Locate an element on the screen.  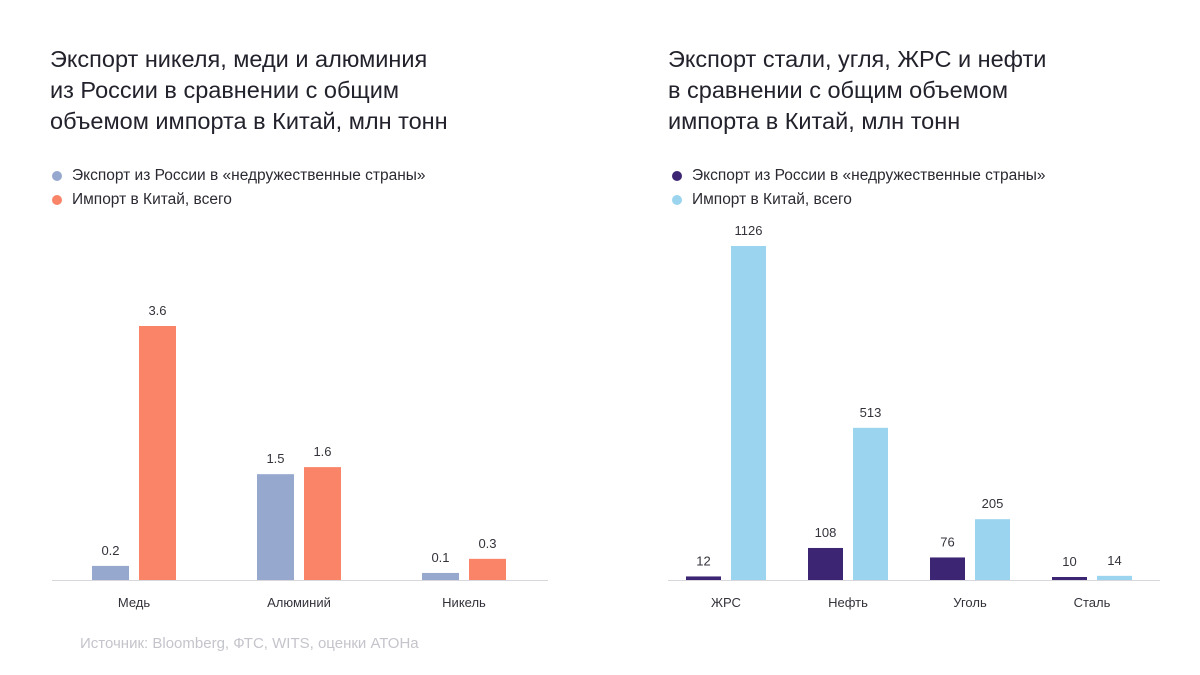
value-label: 0.1 is located at coordinates (440, 557).